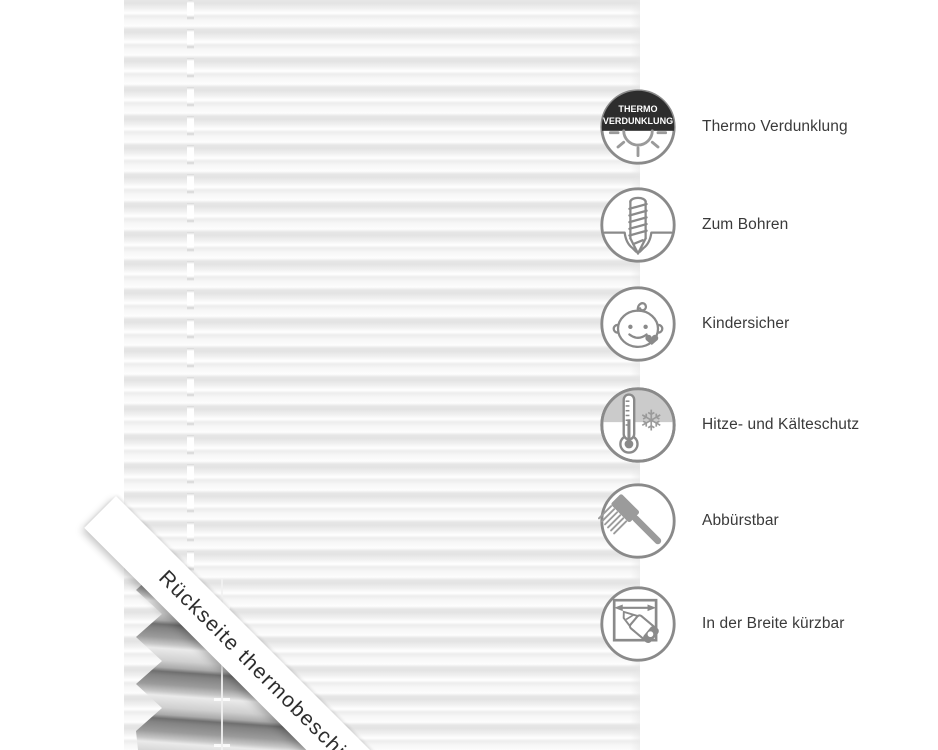  What do you see at coordinates (651, 421) in the screenshot?
I see `snowflake-icon: ❄` at bounding box center [651, 421].